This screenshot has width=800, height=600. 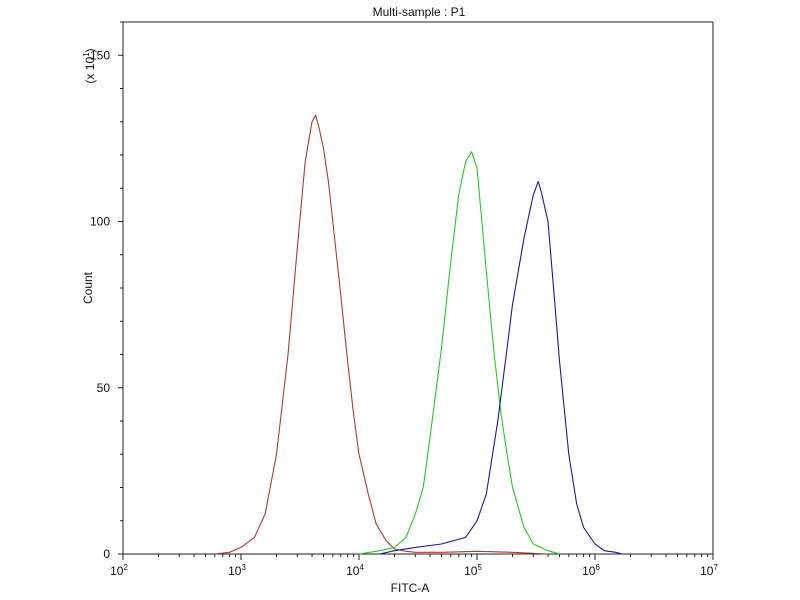 I want to click on y-tick-label: 100, so click(x=100, y=222).